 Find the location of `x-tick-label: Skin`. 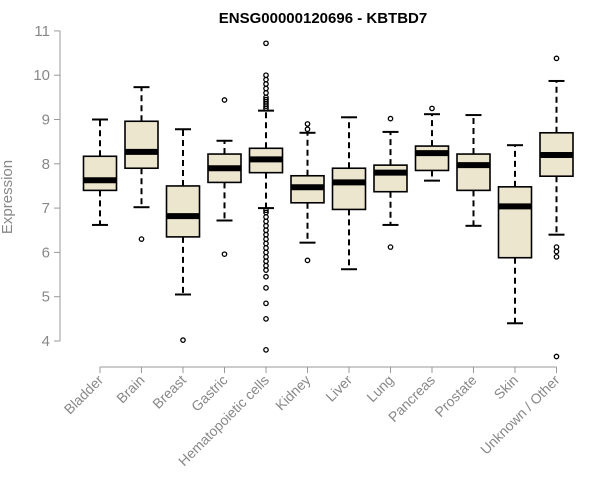

x-tick-label: Skin is located at coordinates (506, 387).